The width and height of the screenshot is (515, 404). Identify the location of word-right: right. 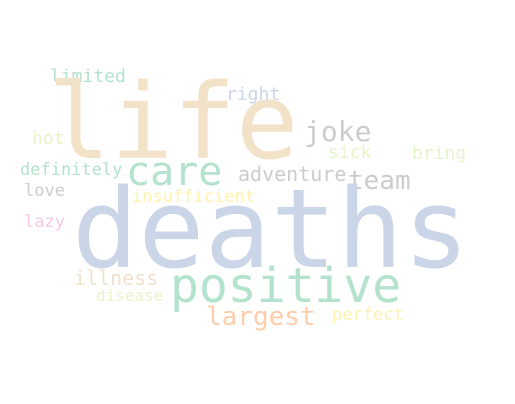
(253, 94).